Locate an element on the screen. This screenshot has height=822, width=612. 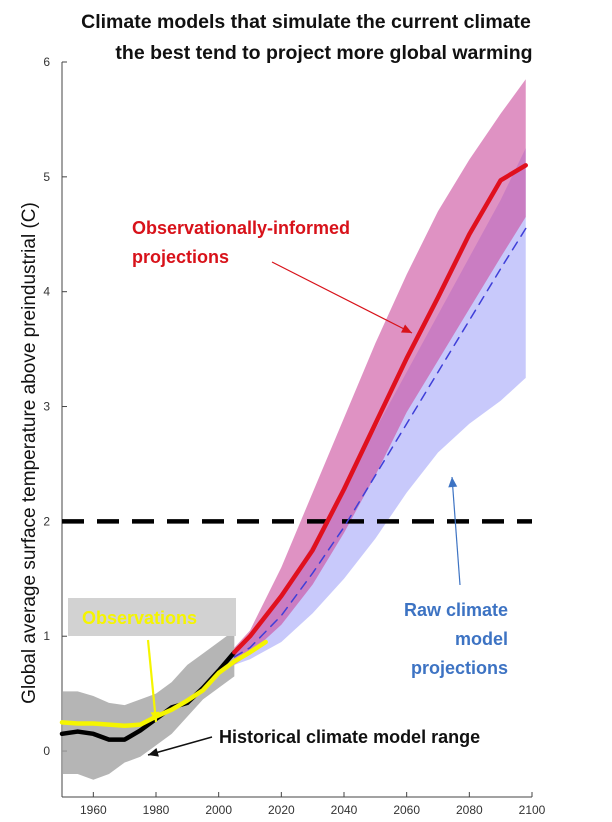
historical-climate-model-range-band is located at coordinates (148, 705).